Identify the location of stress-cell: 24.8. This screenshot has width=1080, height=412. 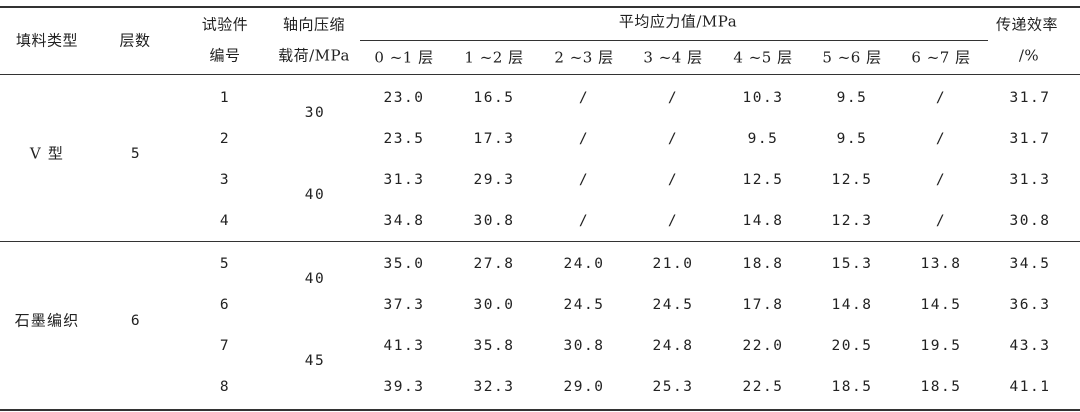
(673, 345).